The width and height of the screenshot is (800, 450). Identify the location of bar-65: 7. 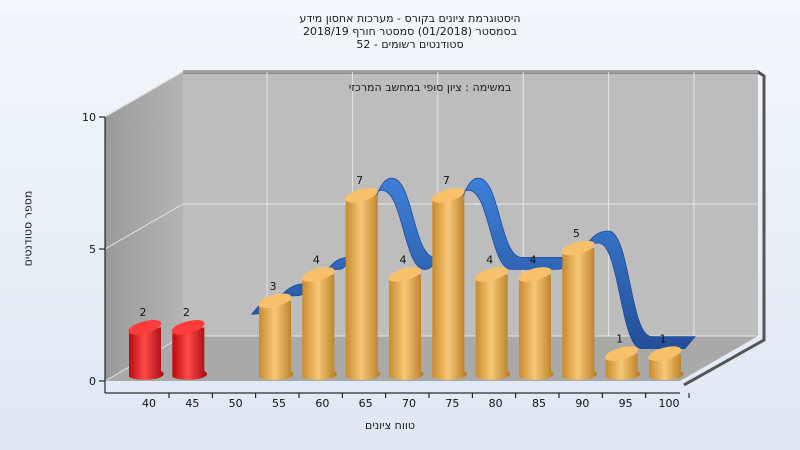
(362, 277).